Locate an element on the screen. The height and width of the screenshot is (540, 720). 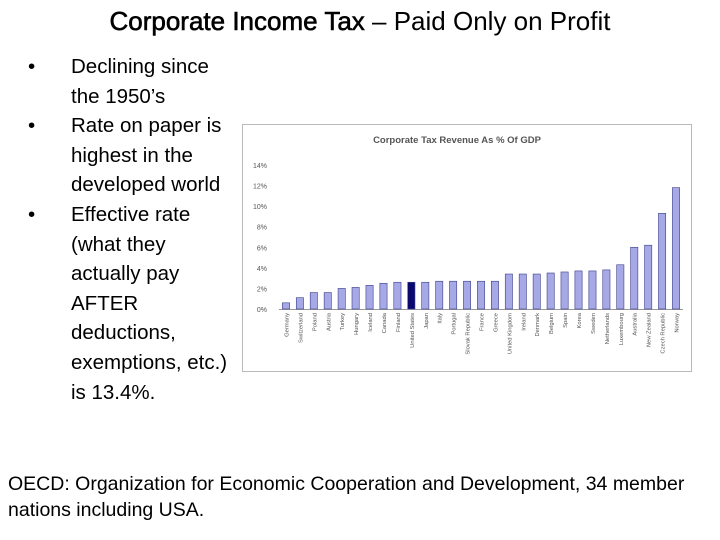
x-tick-label: United States is located at coordinates (413, 330).